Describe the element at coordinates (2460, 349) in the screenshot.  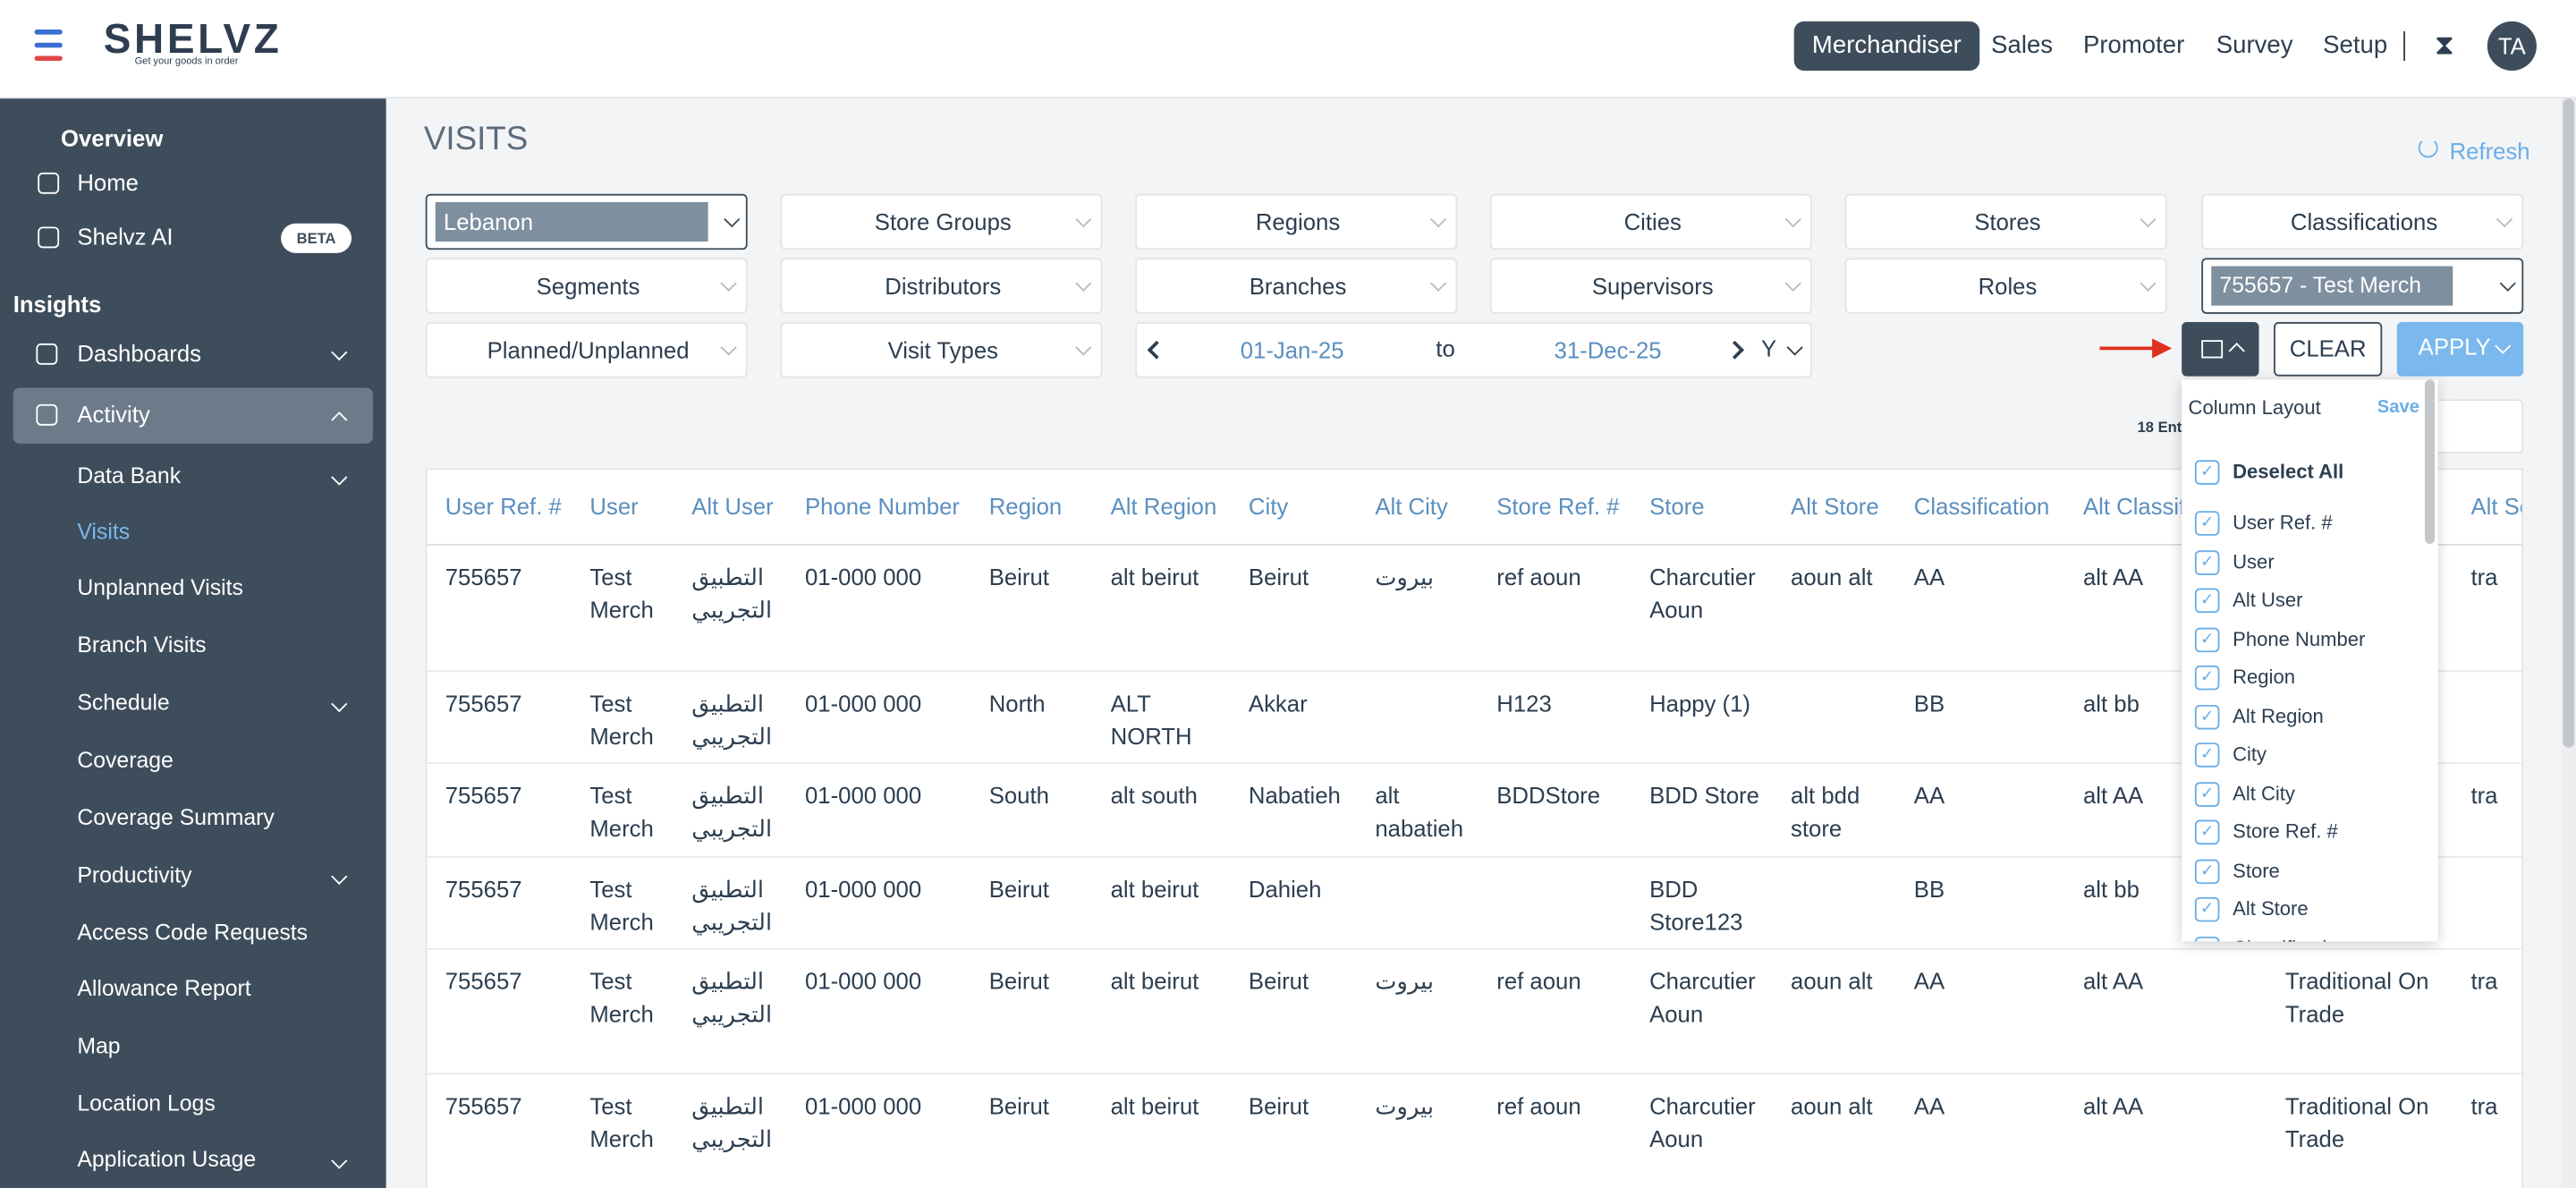
I see `apply-button: APPLY` at that location.